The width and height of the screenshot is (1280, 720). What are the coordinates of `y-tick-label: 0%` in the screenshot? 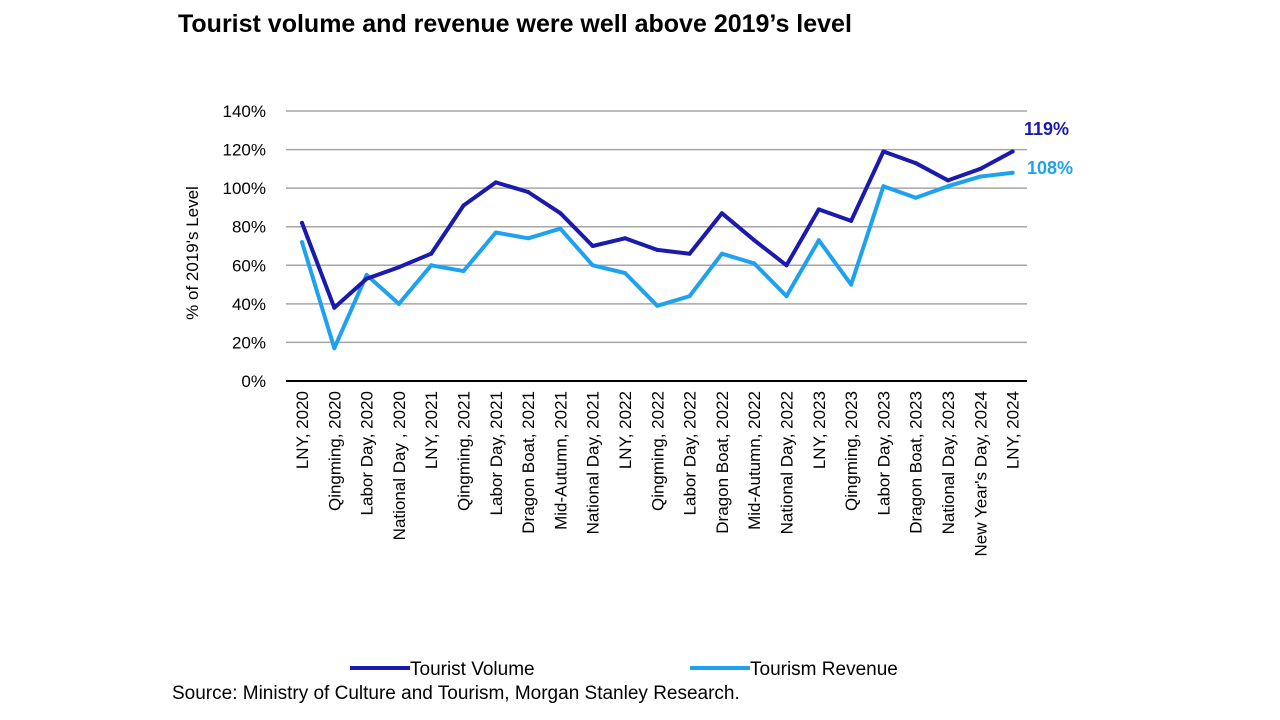 It's located at (253, 381).